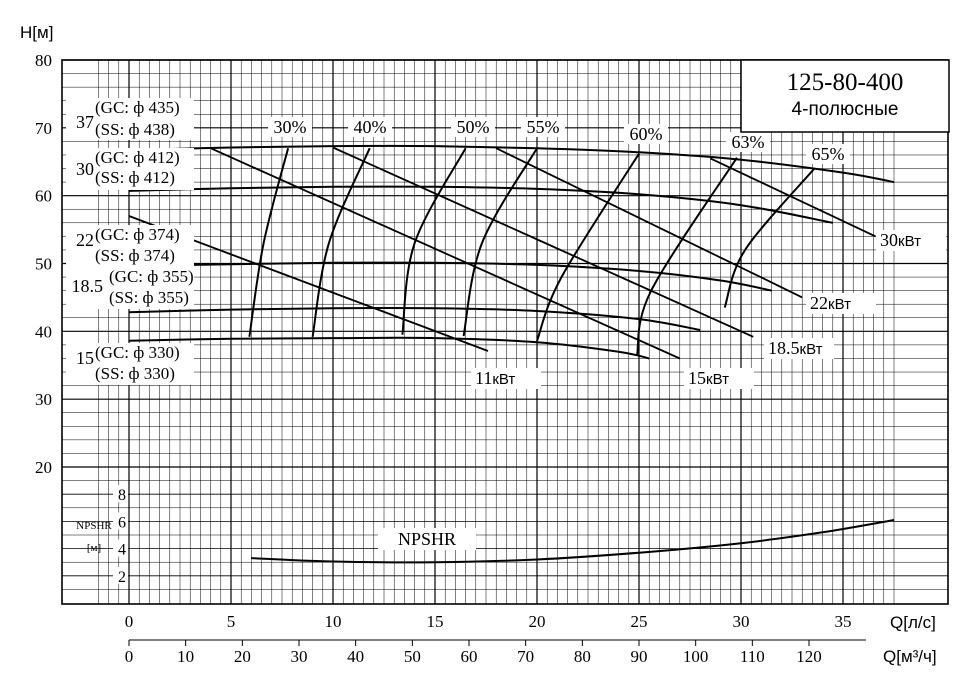 This screenshot has height=677, width=972. What do you see at coordinates (85, 169) in the screenshot?
I see `impeller-power-label: 30` at bounding box center [85, 169].